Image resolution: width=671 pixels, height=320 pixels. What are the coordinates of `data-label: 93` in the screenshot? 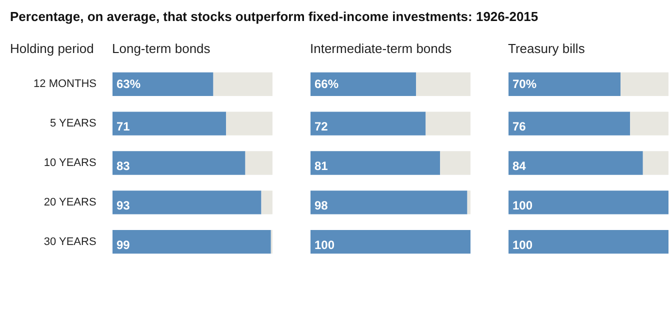 It's located at (123, 205).